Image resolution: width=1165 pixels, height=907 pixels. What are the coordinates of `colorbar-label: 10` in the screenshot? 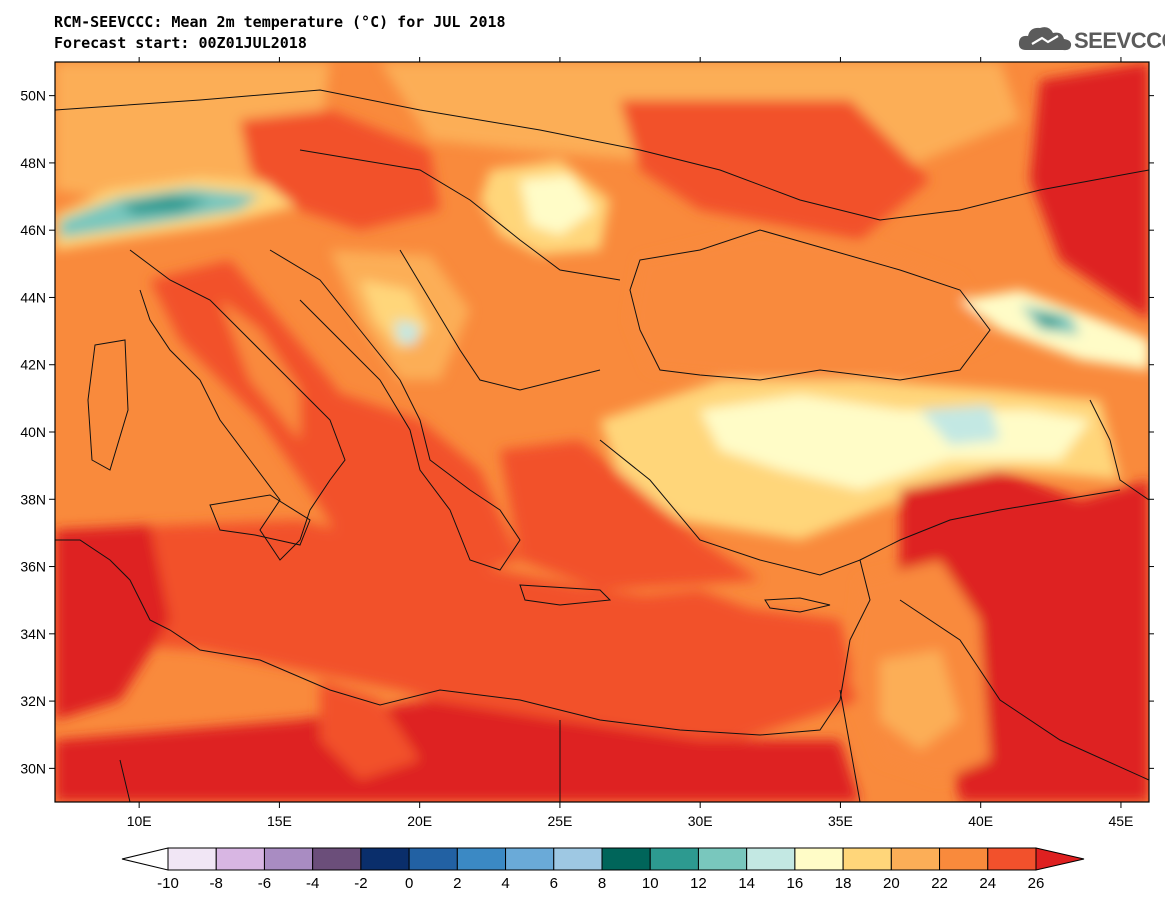 It's located at (650, 883).